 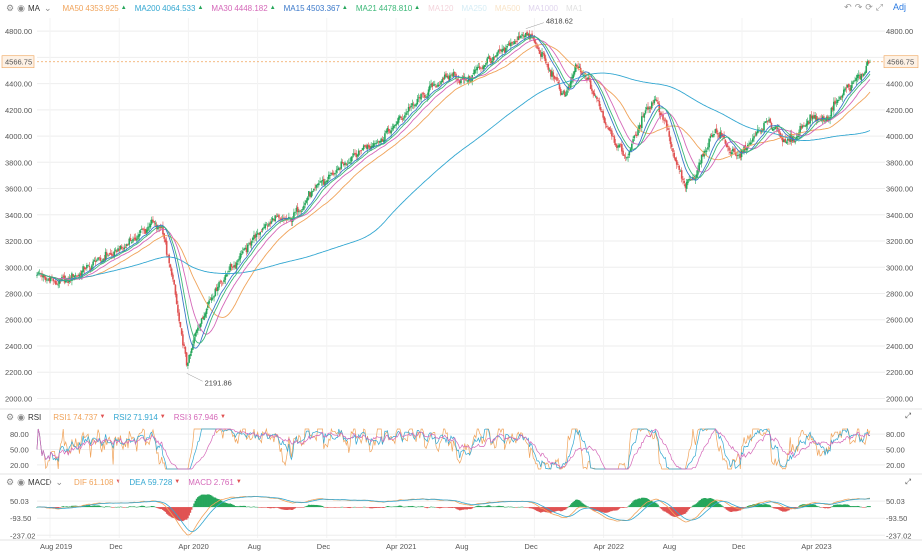 What do you see at coordinates (154, 482) in the screenshot?
I see `macd-legend-item-dea: DEA 59.728 ▼` at bounding box center [154, 482].